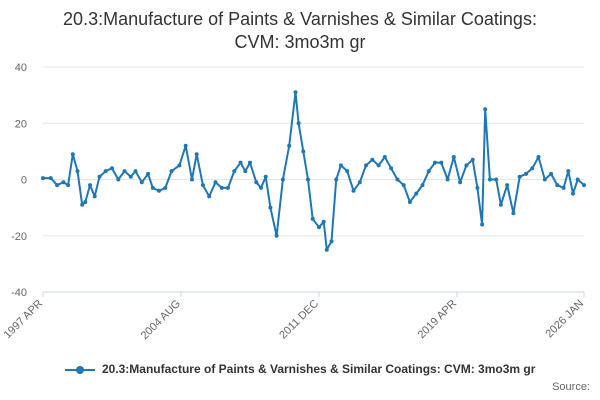 The width and height of the screenshot is (600, 400). Describe the element at coordinates (21, 68) in the screenshot. I see `y-tick-label: 40` at that location.